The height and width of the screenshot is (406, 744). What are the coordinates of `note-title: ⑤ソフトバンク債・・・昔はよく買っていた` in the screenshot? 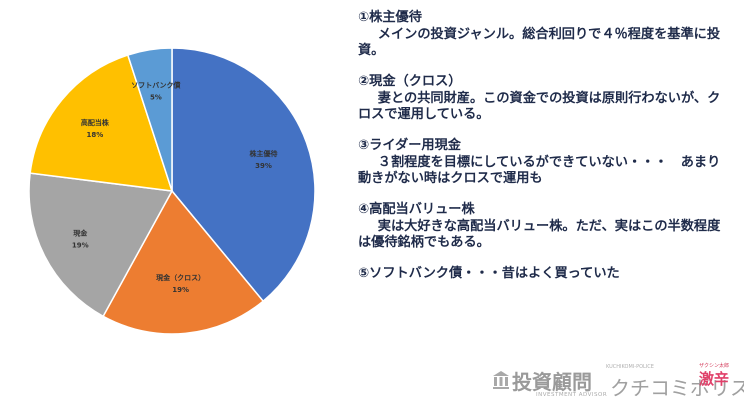 It's located at (489, 273).